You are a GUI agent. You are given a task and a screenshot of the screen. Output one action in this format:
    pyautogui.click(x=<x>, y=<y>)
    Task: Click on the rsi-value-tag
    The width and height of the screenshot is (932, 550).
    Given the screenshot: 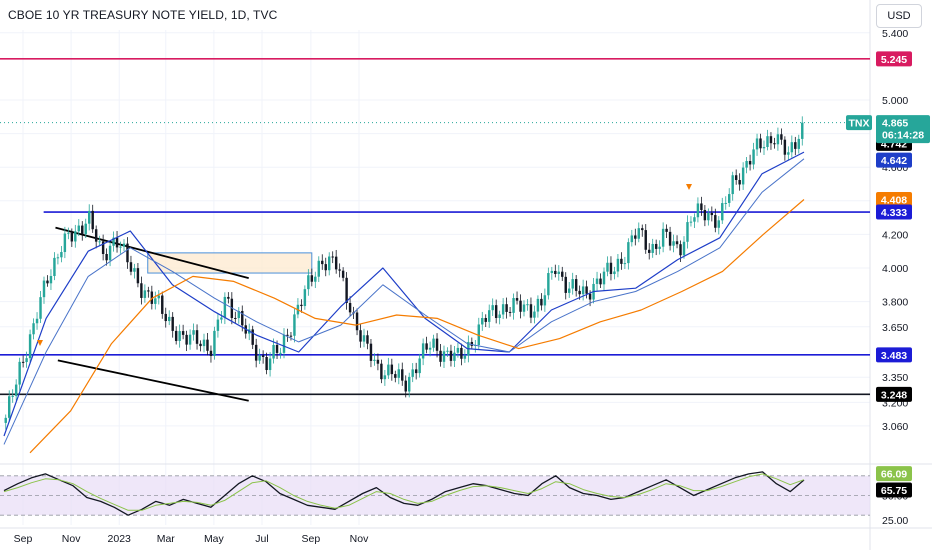 What is the action you would take?
    pyautogui.click(x=894, y=490)
    